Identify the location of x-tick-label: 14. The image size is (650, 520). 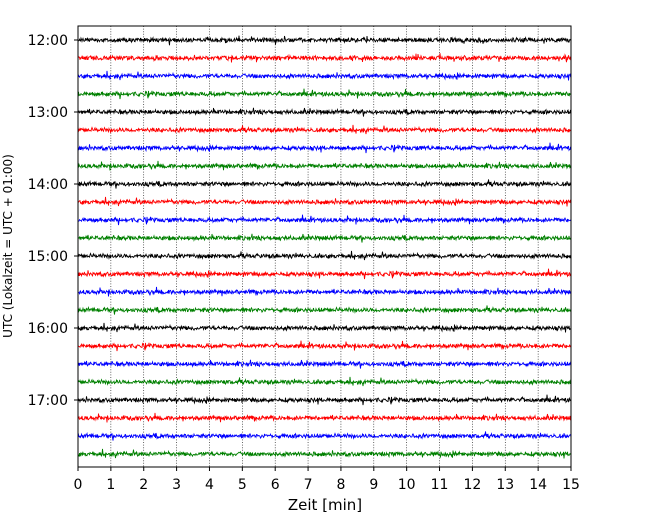
(538, 485).